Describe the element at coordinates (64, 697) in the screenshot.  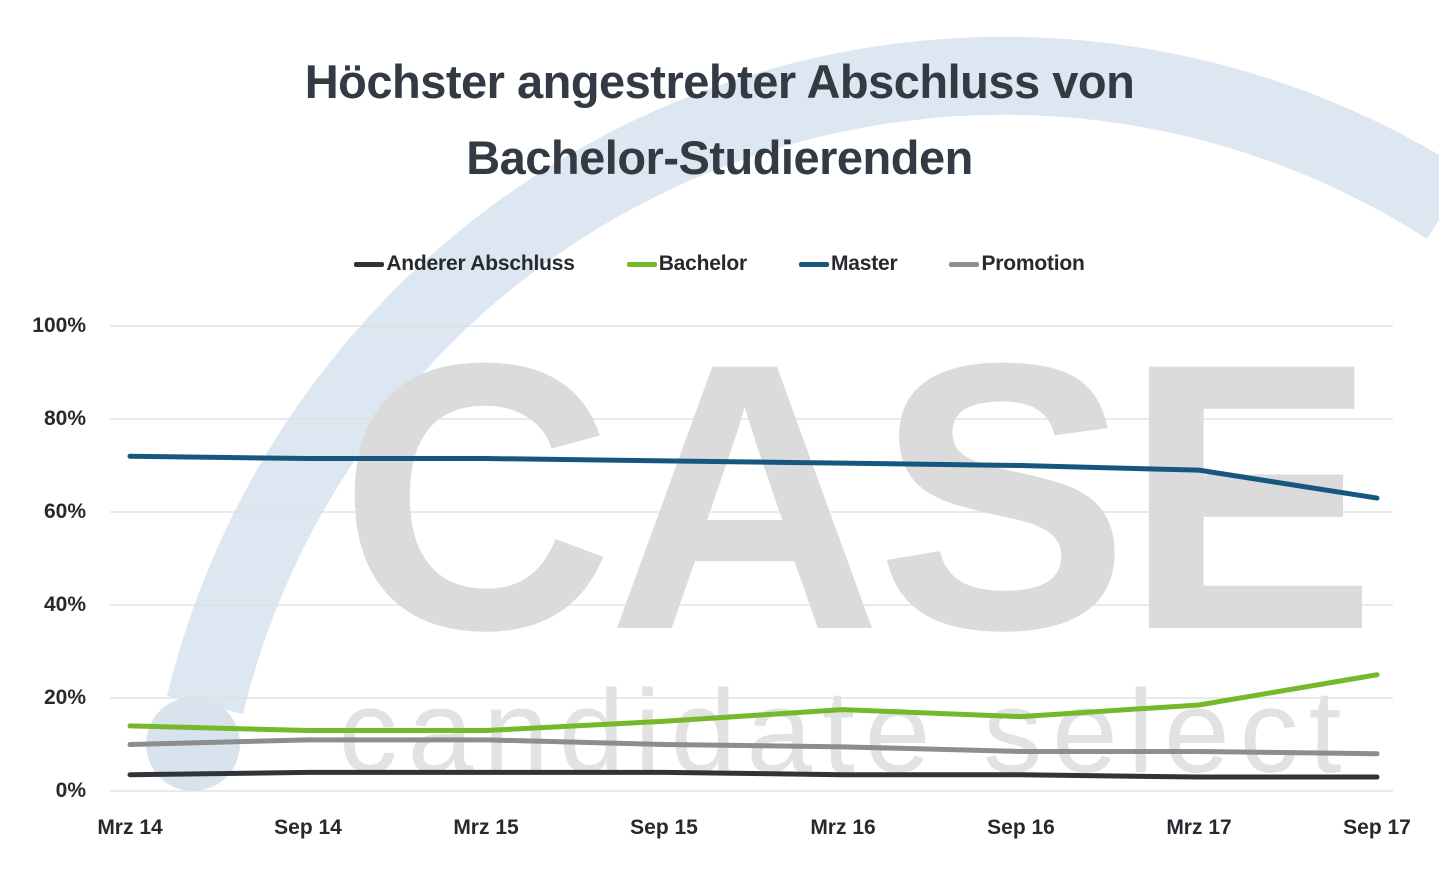
I see `y-tick-20: 20%` at that location.